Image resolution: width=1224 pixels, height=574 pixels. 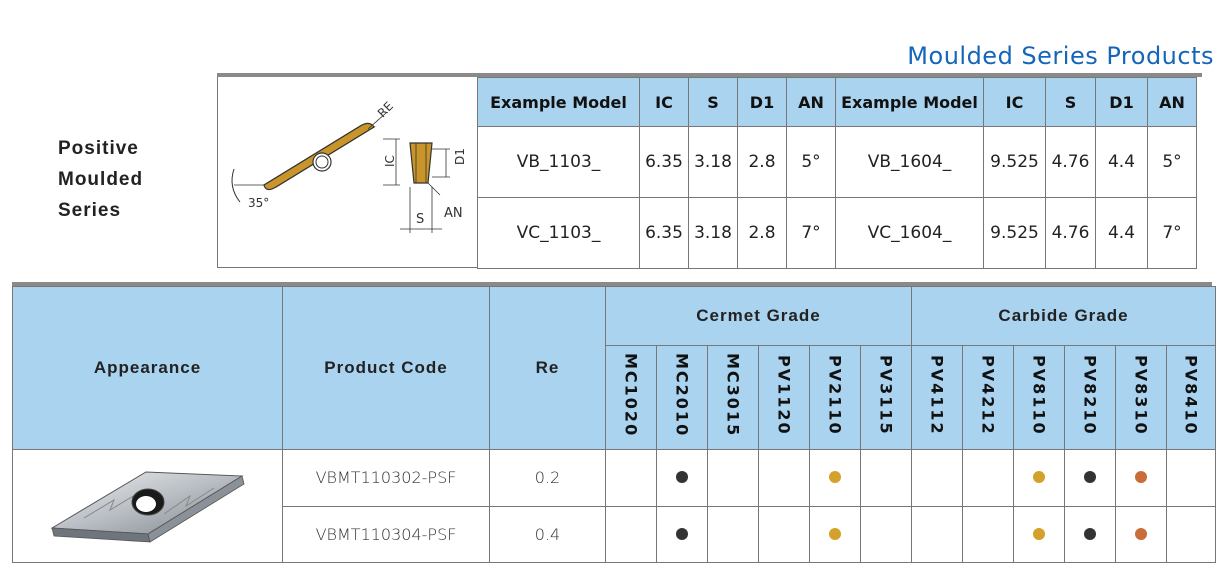 I want to click on re-header: Re, so click(x=547, y=368).